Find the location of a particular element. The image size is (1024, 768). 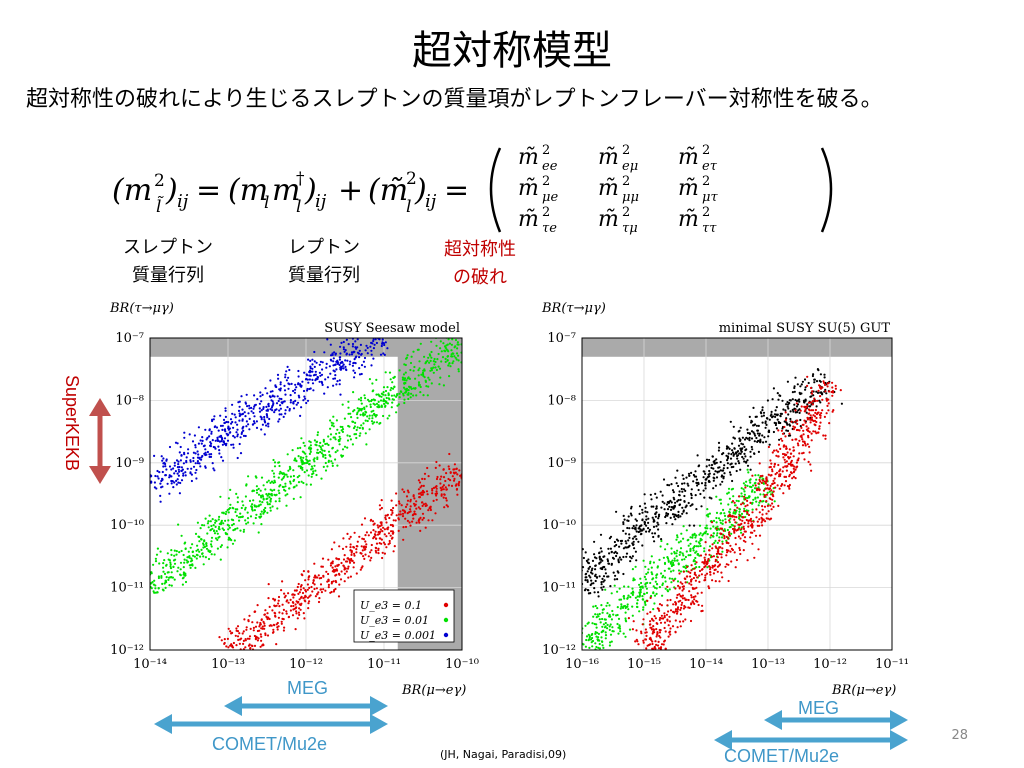

x-axis-label: BR(μ→eγ) is located at coordinates (863, 689).